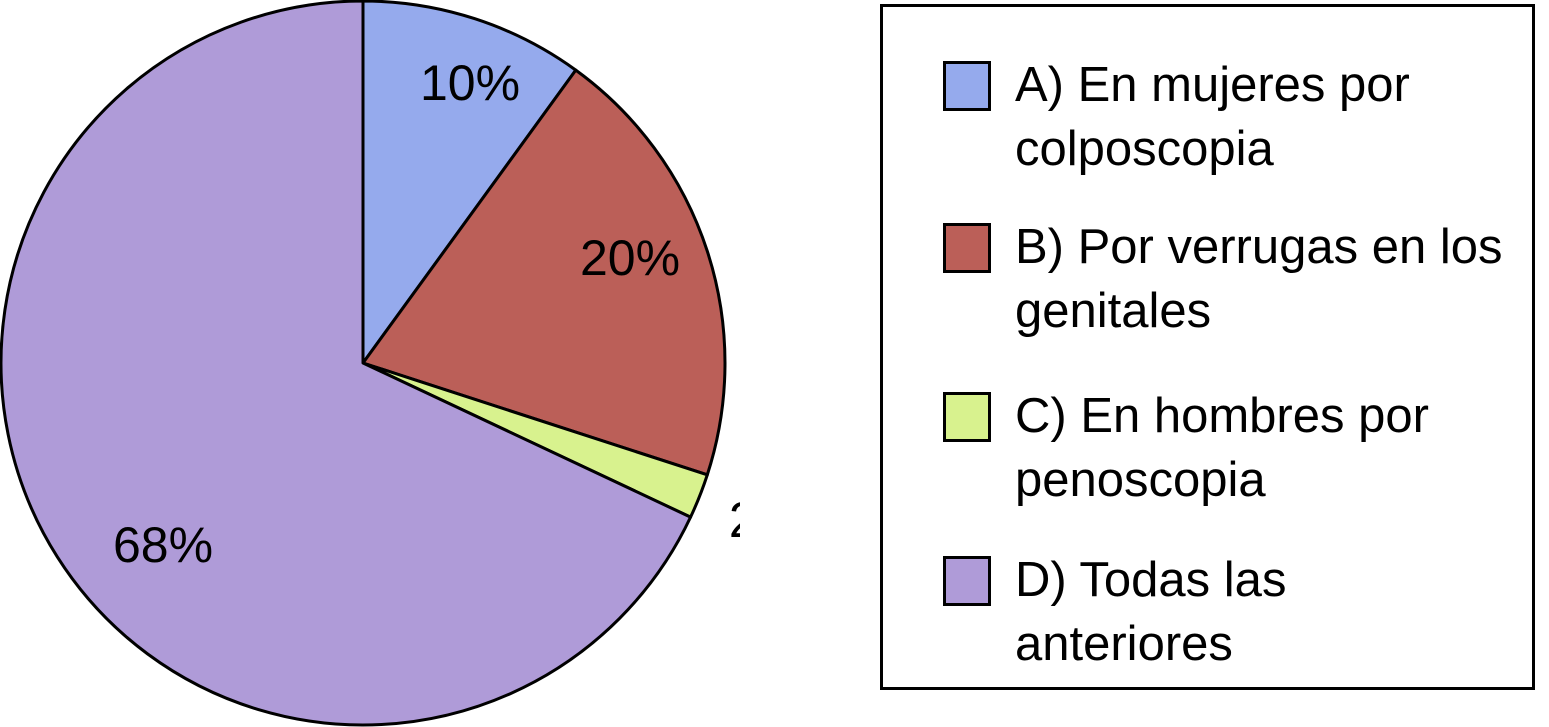 The image size is (1549, 727). What do you see at coordinates (734, 520) in the screenshot?
I see `slice-label-c: 2%` at bounding box center [734, 520].